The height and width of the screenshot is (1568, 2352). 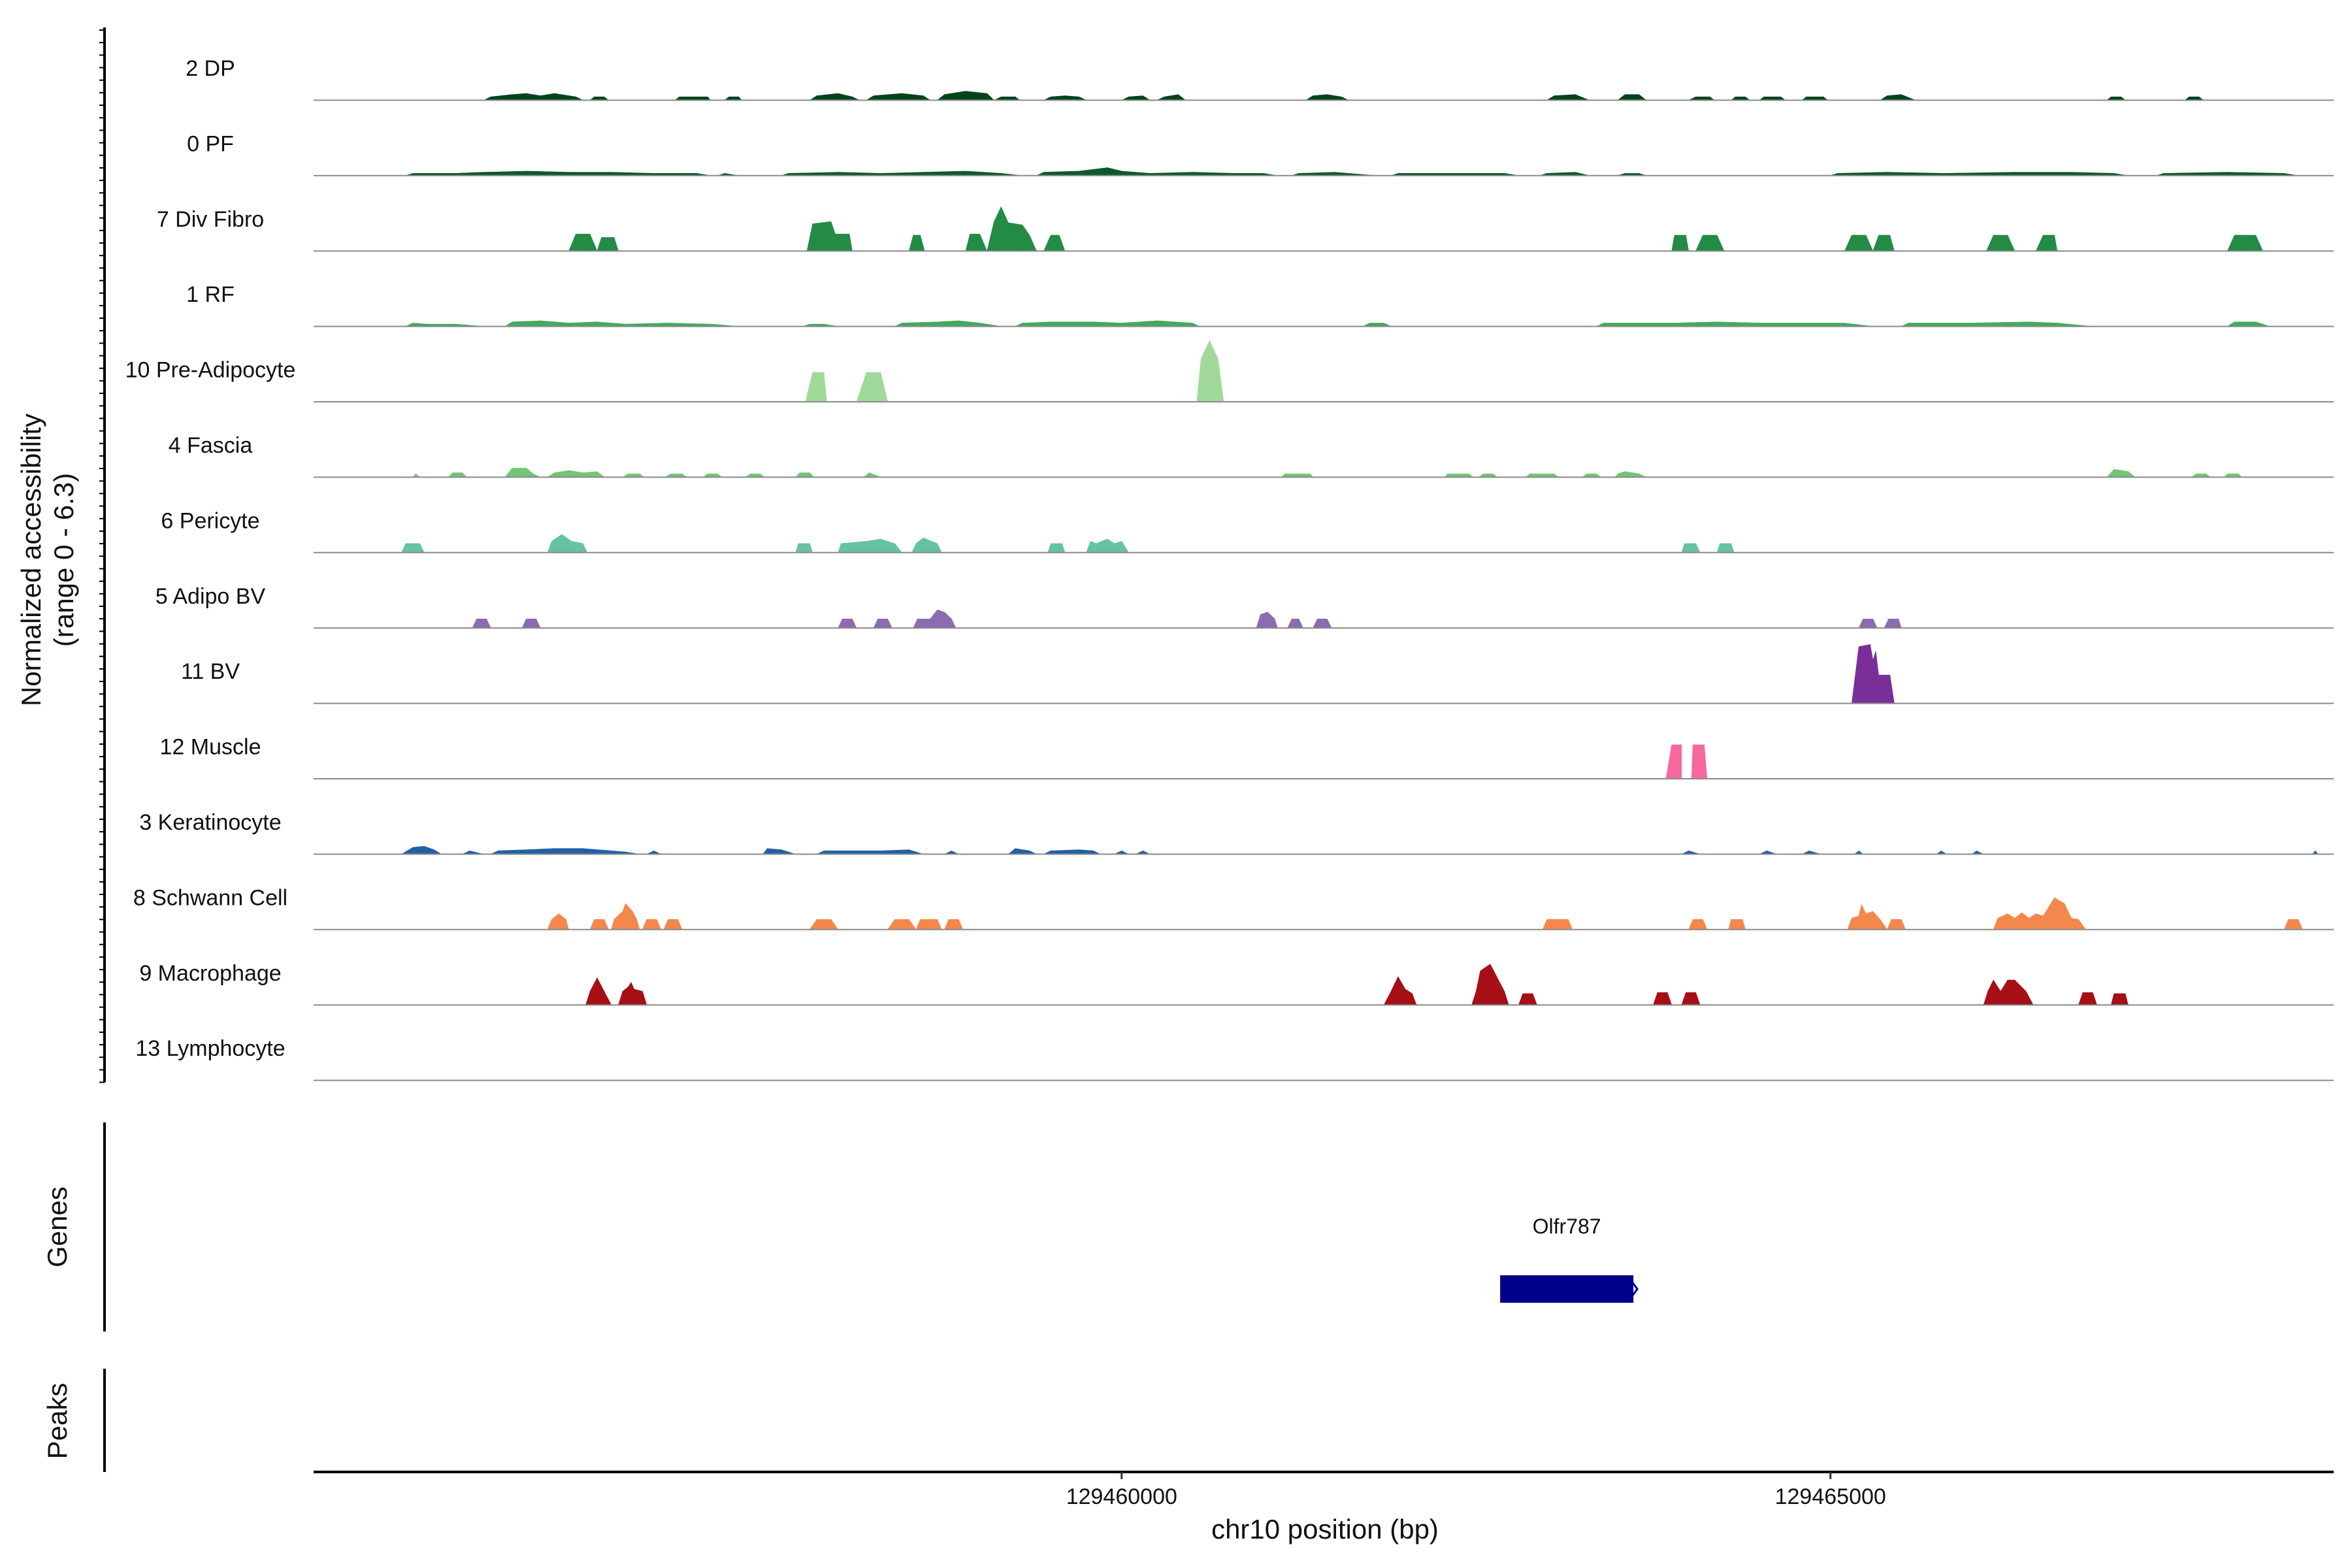 What do you see at coordinates (1014, 371) in the screenshot?
I see `coverage-area-10-pre-adipocyte` at bounding box center [1014, 371].